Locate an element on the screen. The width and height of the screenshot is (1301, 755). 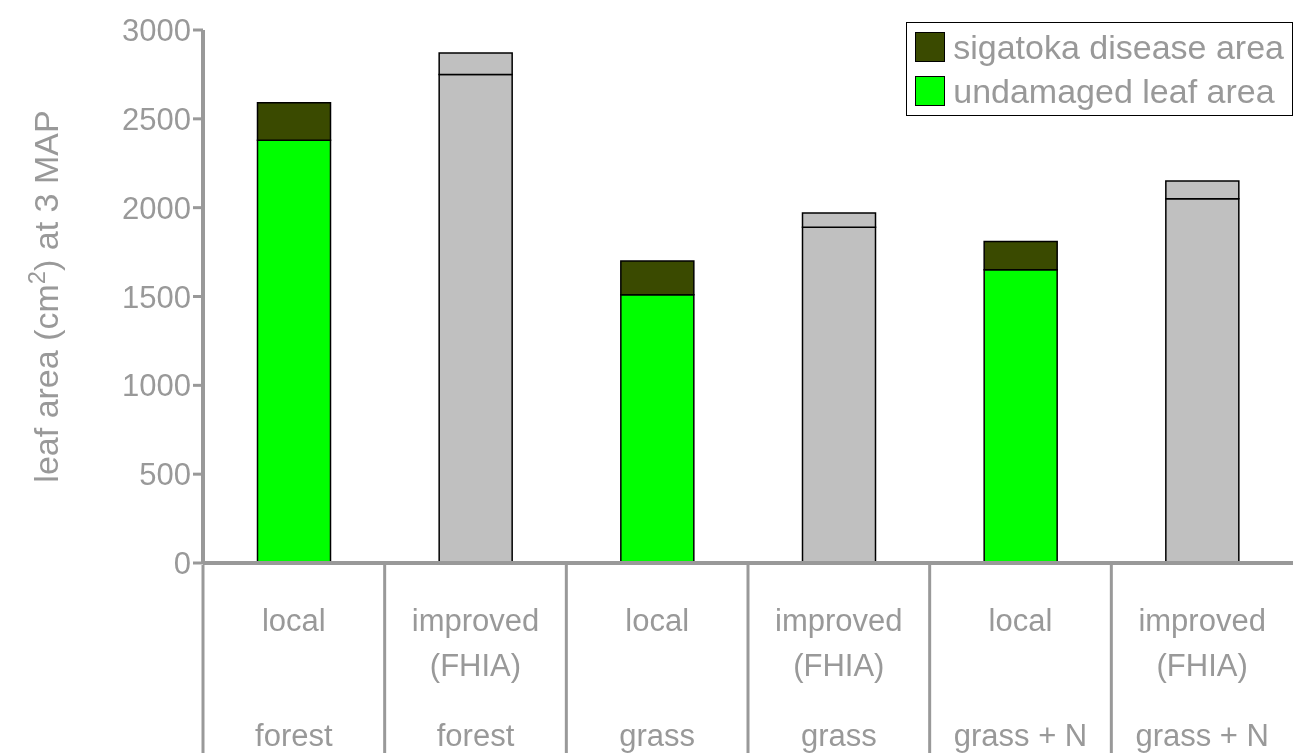
y-tick-label: 500 is located at coordinates (165, 475).